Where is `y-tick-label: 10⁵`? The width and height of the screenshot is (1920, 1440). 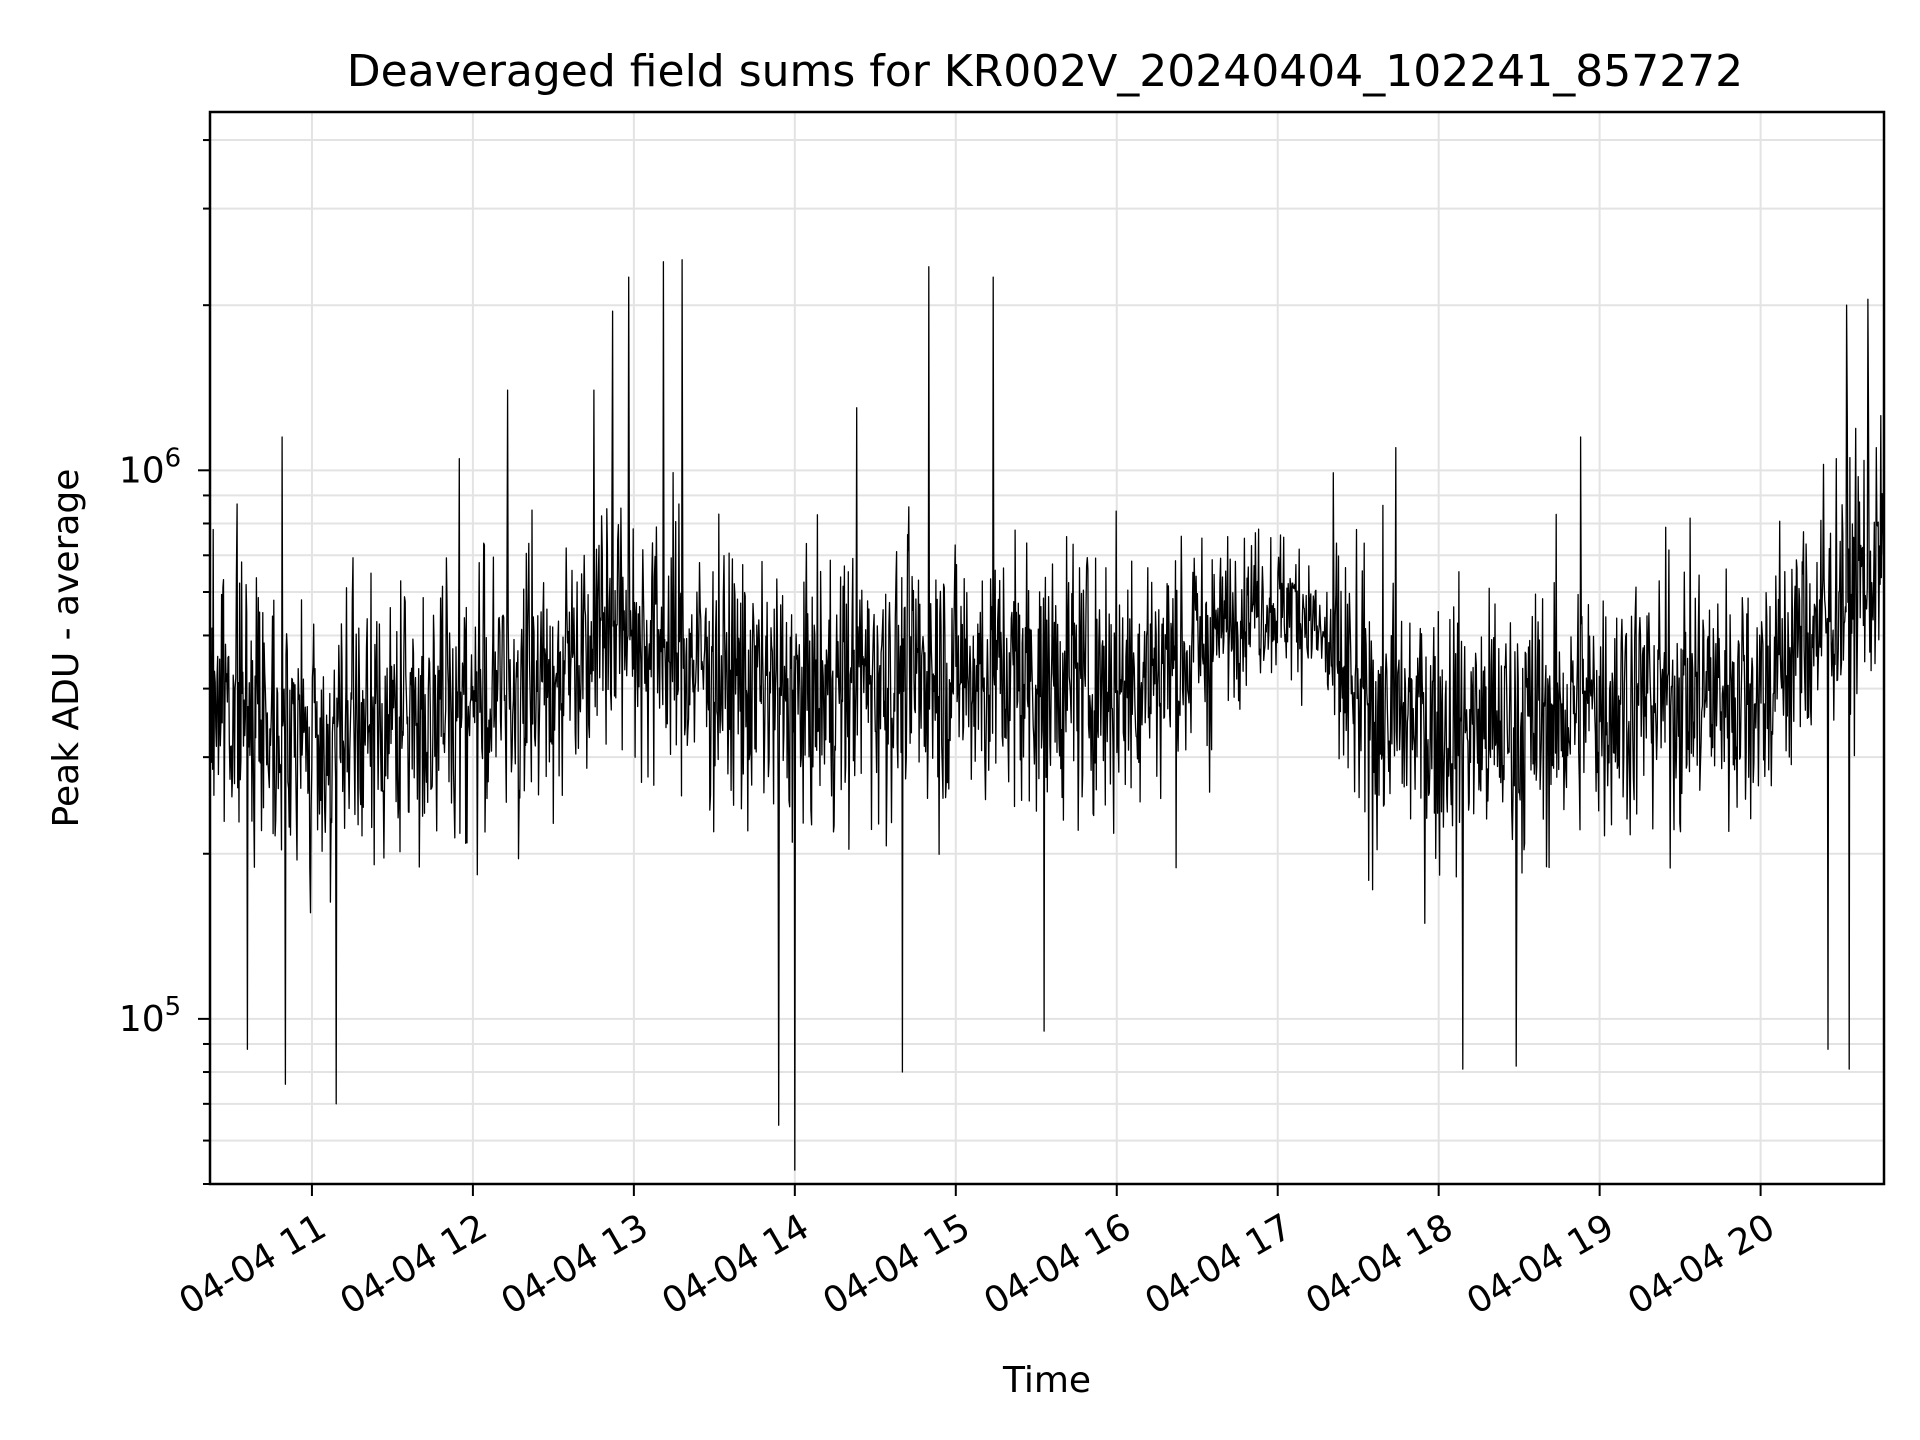 y-tick-label: 10⁵ is located at coordinates (150, 1016).